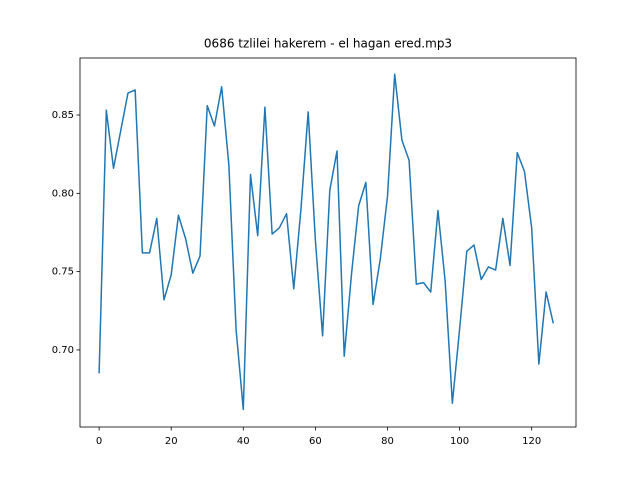 This screenshot has width=640, height=480. What do you see at coordinates (63, 272) in the screenshot?
I see `y-tick-label: 0.75` at bounding box center [63, 272].